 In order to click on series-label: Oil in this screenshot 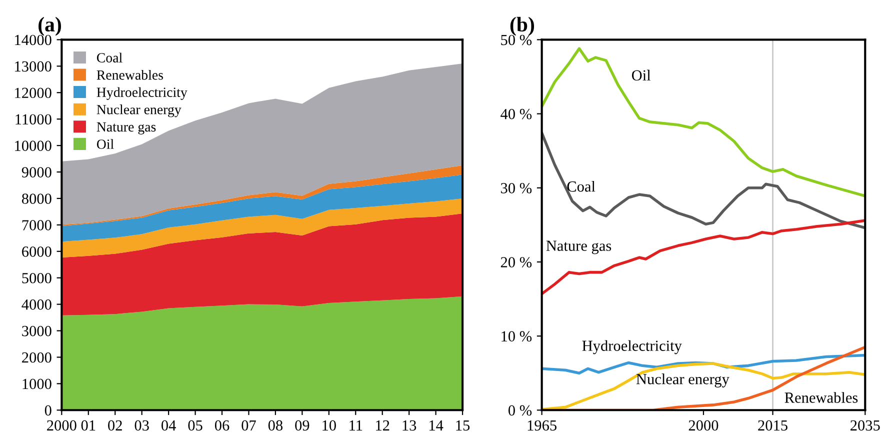, I will do `click(641, 75)`.